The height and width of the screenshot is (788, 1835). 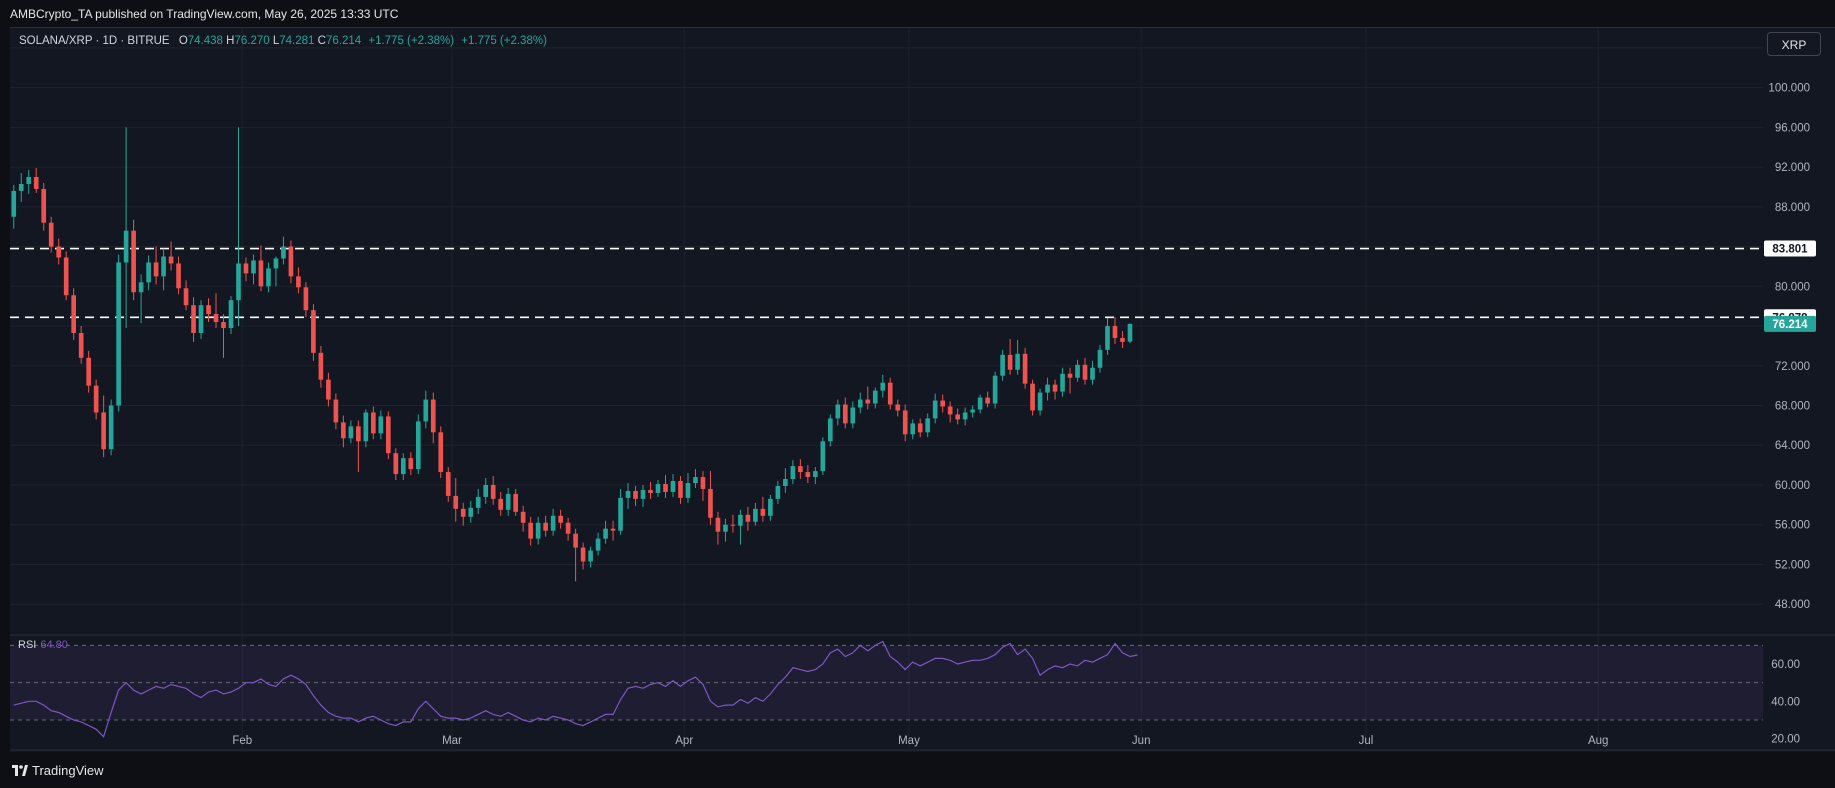 What do you see at coordinates (1790, 325) in the screenshot?
I see `last-price-tag-label: 76.214` at bounding box center [1790, 325].